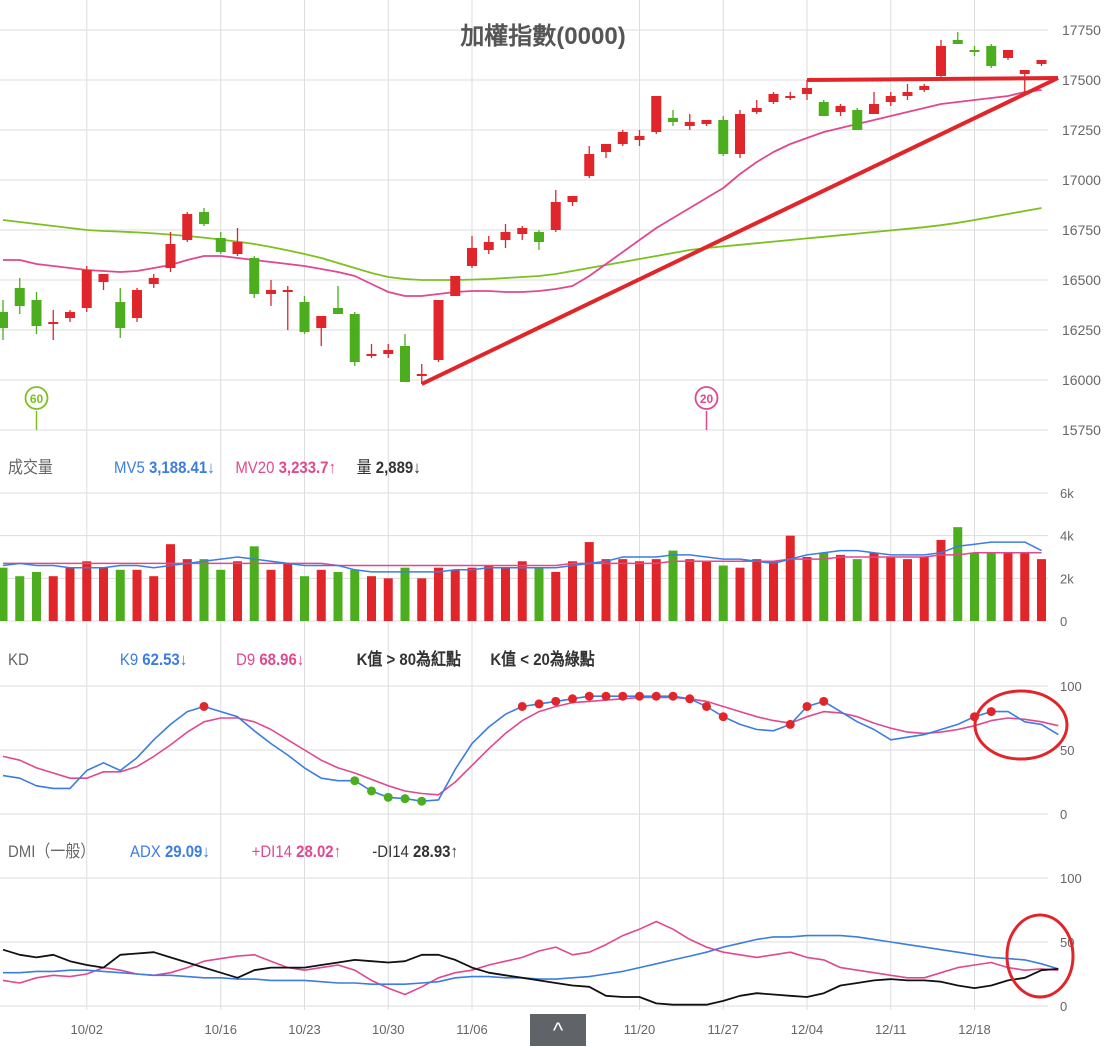 This screenshot has width=1106, height=1048. What do you see at coordinates (388, 1029) in the screenshot?
I see `x-tick-label: 10/30` at bounding box center [388, 1029].